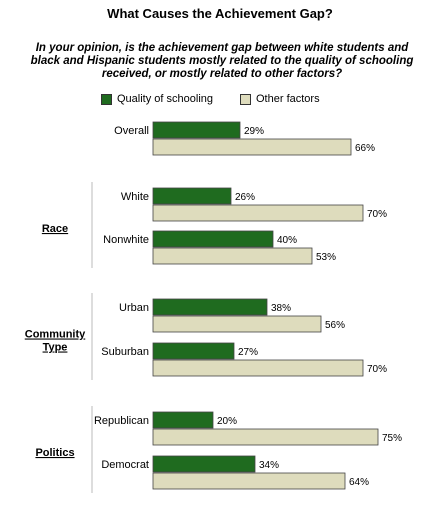  What do you see at coordinates (287, 240) in the screenshot?
I see `value-label-nonwhite-quality: 40%` at bounding box center [287, 240].